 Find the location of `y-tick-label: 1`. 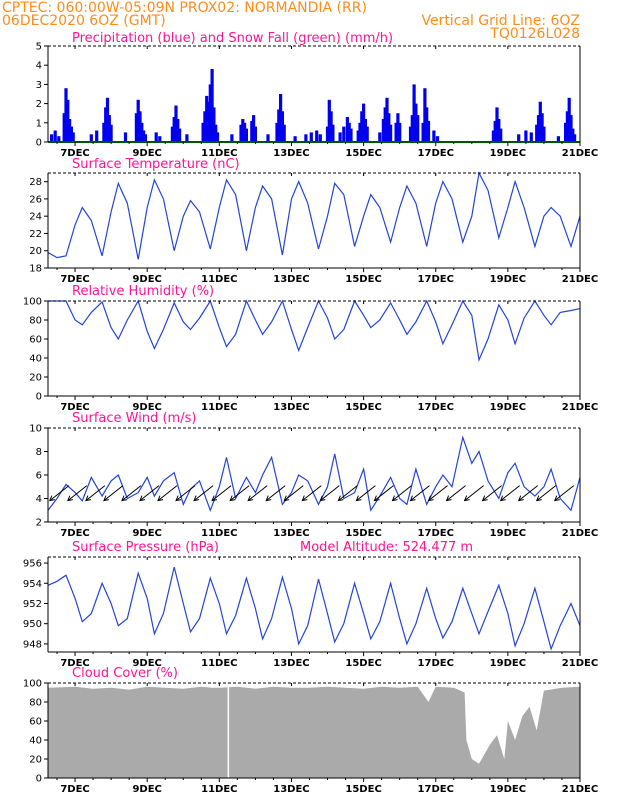

y-tick-label: 1 is located at coordinates (39, 123).